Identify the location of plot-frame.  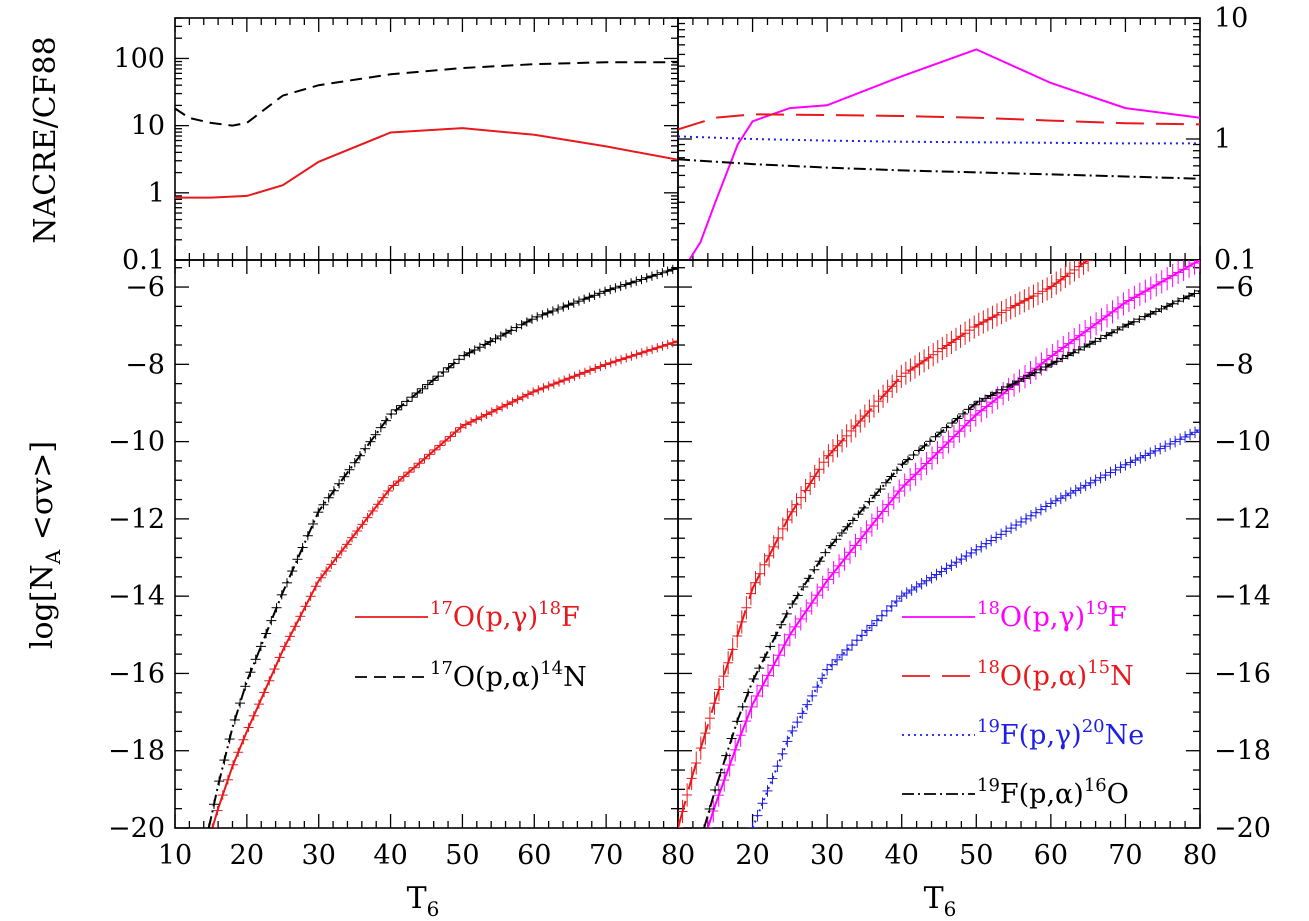
(426, 139).